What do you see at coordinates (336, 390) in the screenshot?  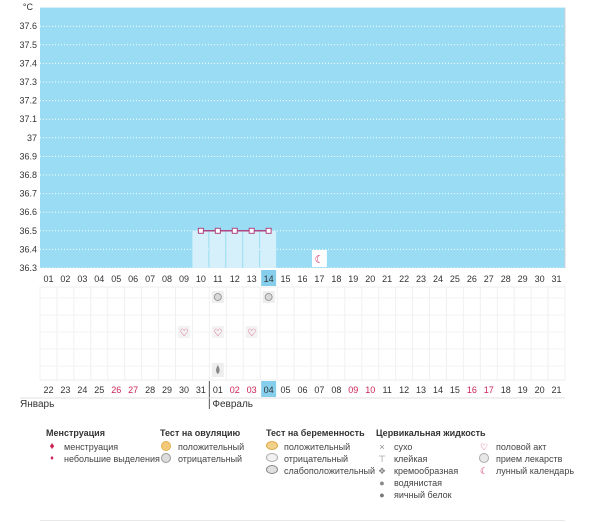 I see `calendar-day-label: 08` at bounding box center [336, 390].